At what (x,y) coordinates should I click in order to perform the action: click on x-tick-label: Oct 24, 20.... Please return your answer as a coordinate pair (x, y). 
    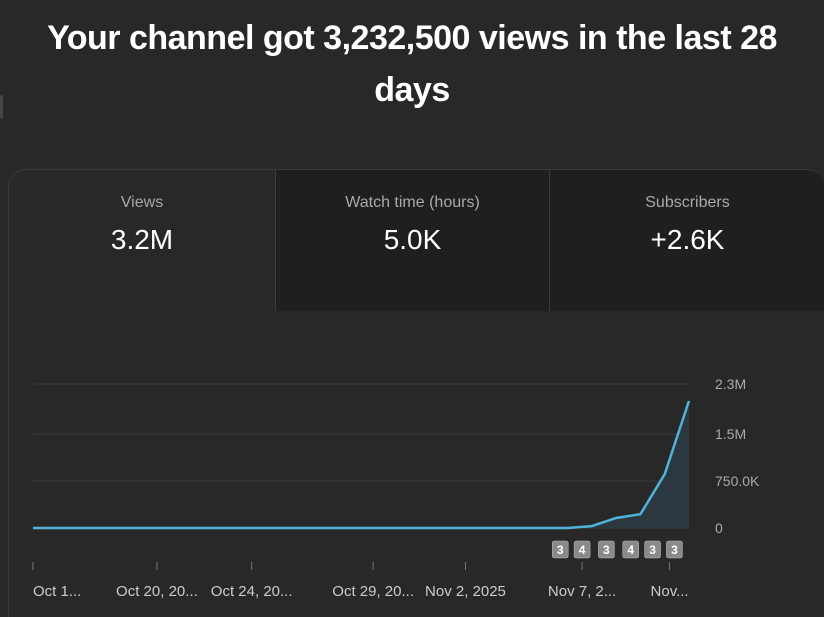
    Looking at the image, I should click on (252, 591).